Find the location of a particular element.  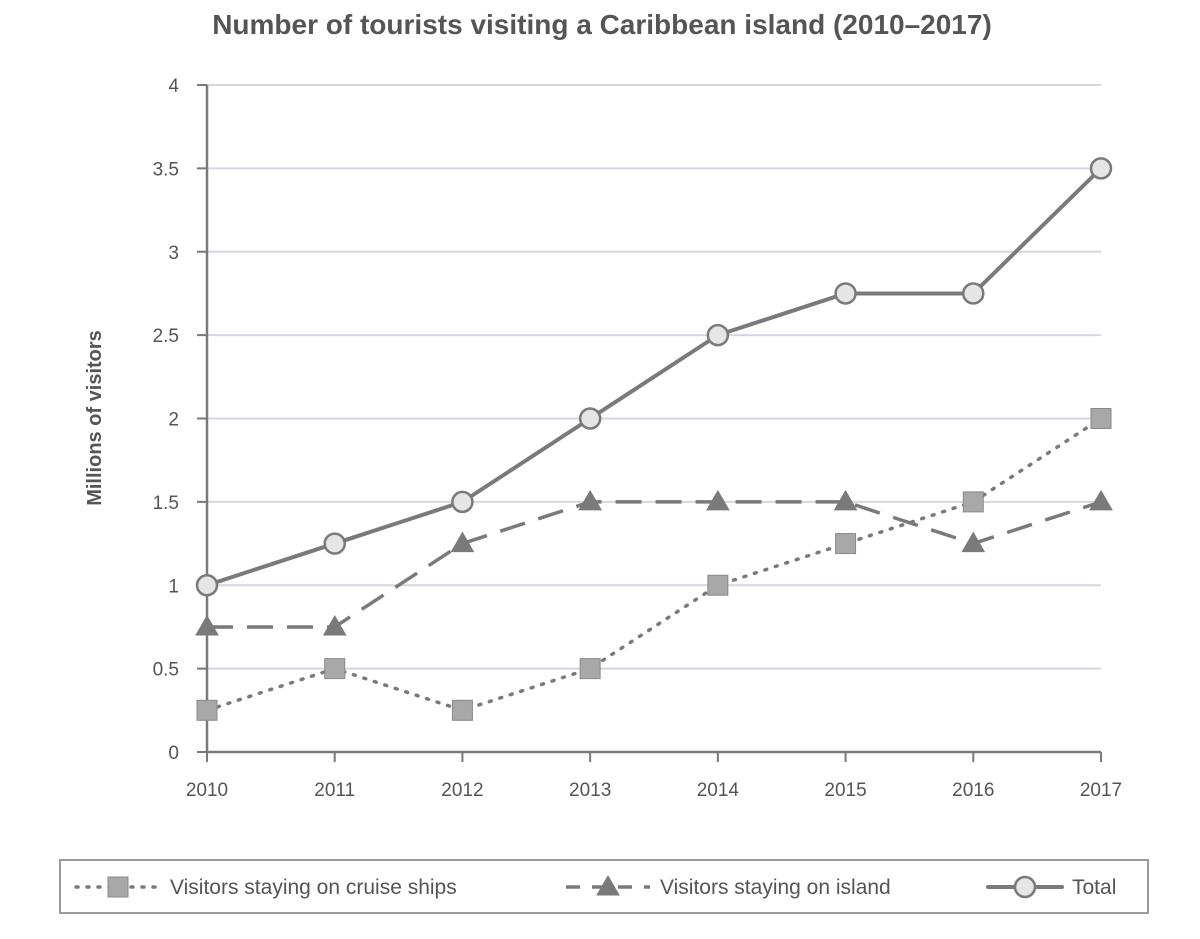

y-tick-label: 2 is located at coordinates (173, 420).